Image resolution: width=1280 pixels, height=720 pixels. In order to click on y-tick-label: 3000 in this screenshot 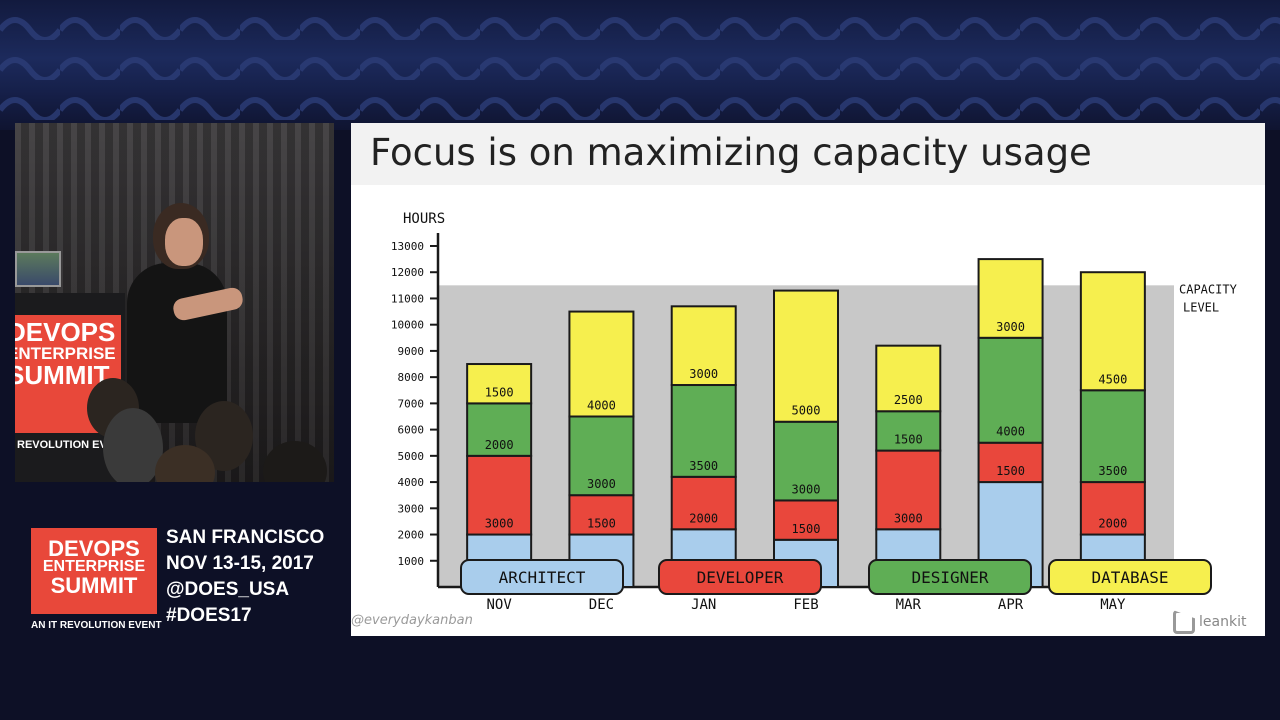, I will do `click(411, 508)`.